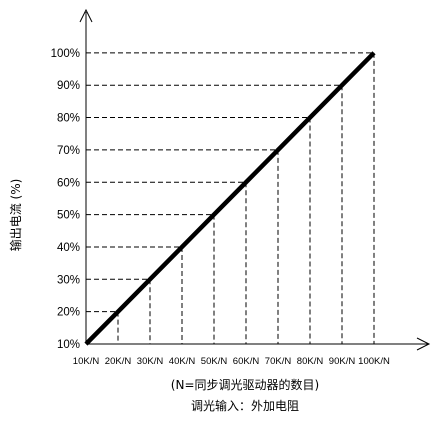  I want to click on y-tick-label: 60%, so click(68, 183).